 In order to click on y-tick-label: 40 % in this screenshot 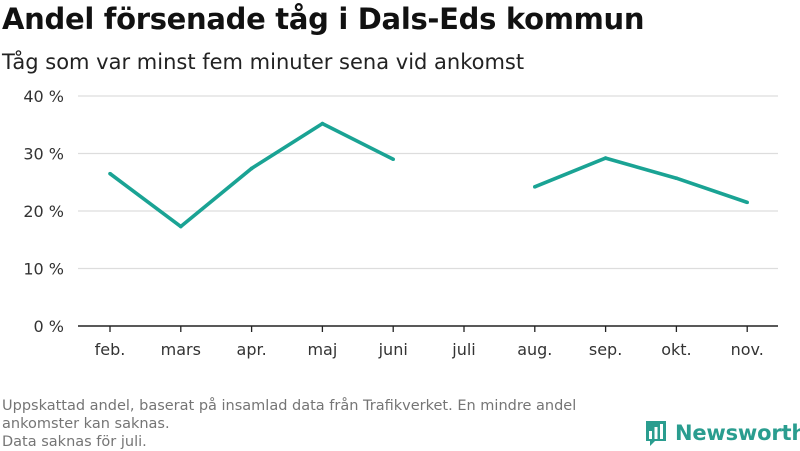, I will do `click(43, 96)`.